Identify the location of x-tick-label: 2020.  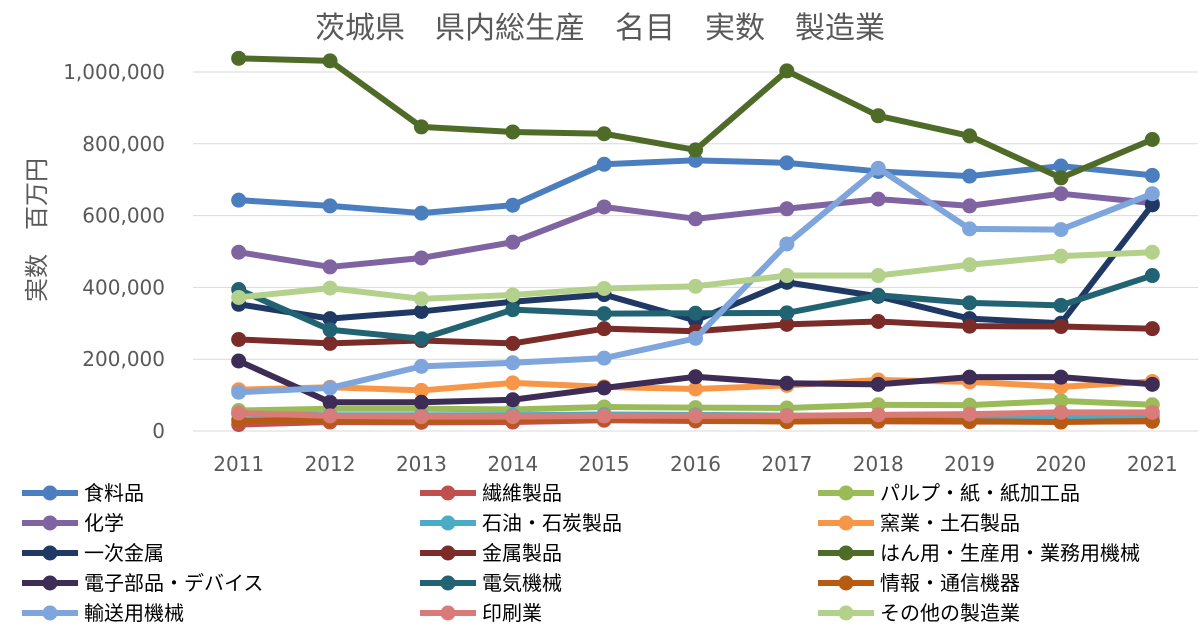
(1061, 464).